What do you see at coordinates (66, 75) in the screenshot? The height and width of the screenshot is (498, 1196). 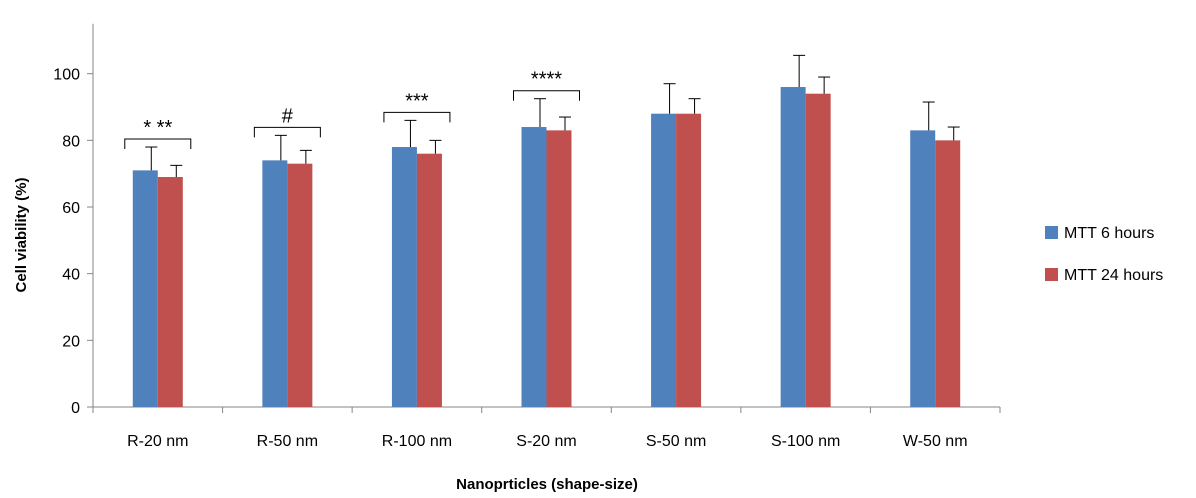 I see `y-tick-label: 100` at bounding box center [66, 75].